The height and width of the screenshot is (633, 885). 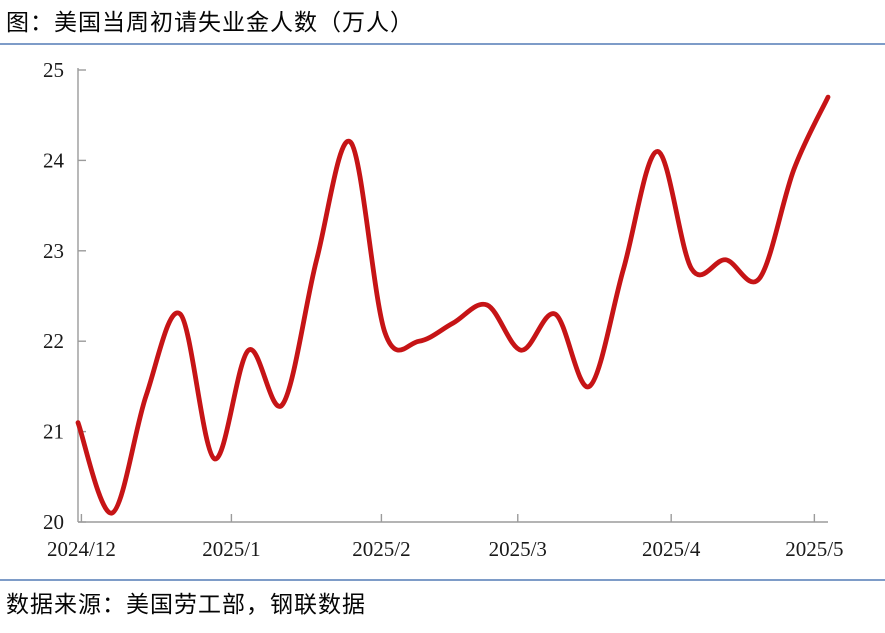 I want to click on divider-bottom, so click(x=442, y=580).